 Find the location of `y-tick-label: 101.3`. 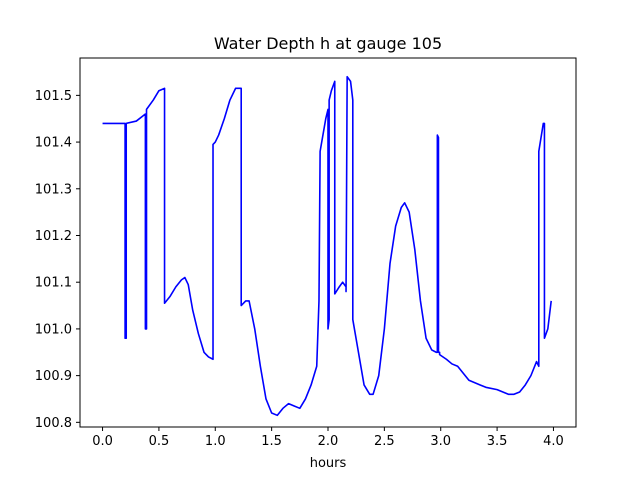

y-tick-label: 101.3 is located at coordinates (53, 189).